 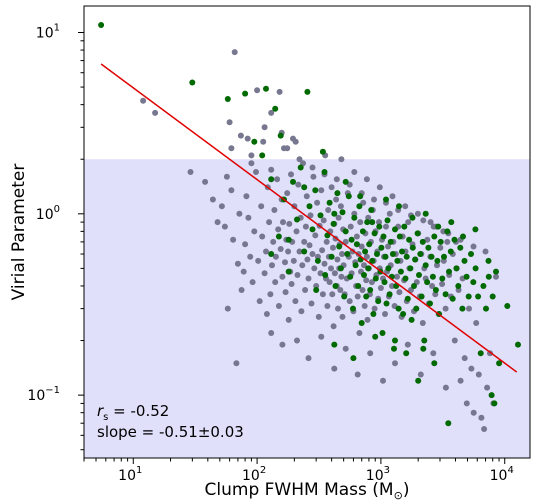 I want to click on y-tick-base: 10, so click(x=45, y=215).